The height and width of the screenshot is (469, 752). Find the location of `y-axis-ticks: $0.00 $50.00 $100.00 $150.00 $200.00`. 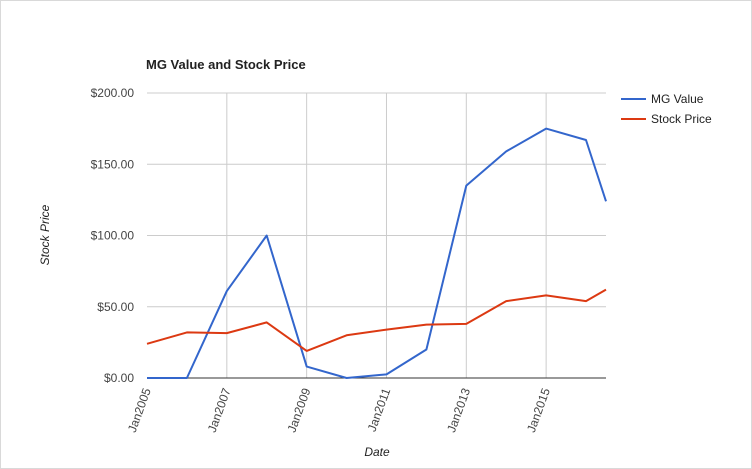

y-axis-ticks: $0.00 $50.00 $100.00 $150.00 $200.00 is located at coordinates (113, 235).